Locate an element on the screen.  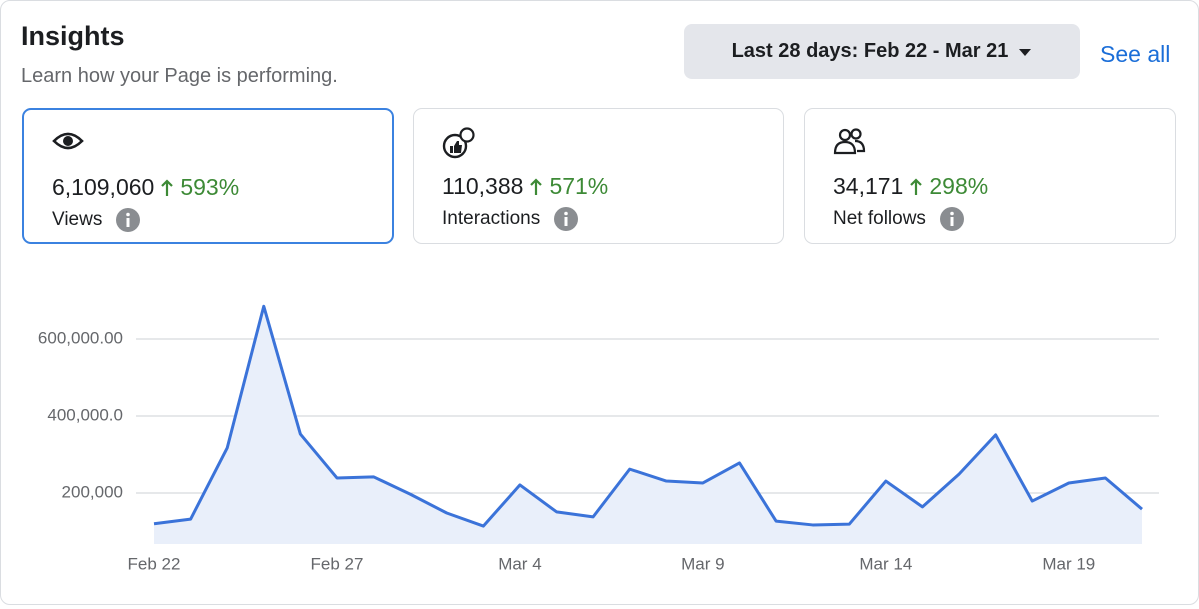
x-tick-label: Mar 9 is located at coordinates (702, 563).